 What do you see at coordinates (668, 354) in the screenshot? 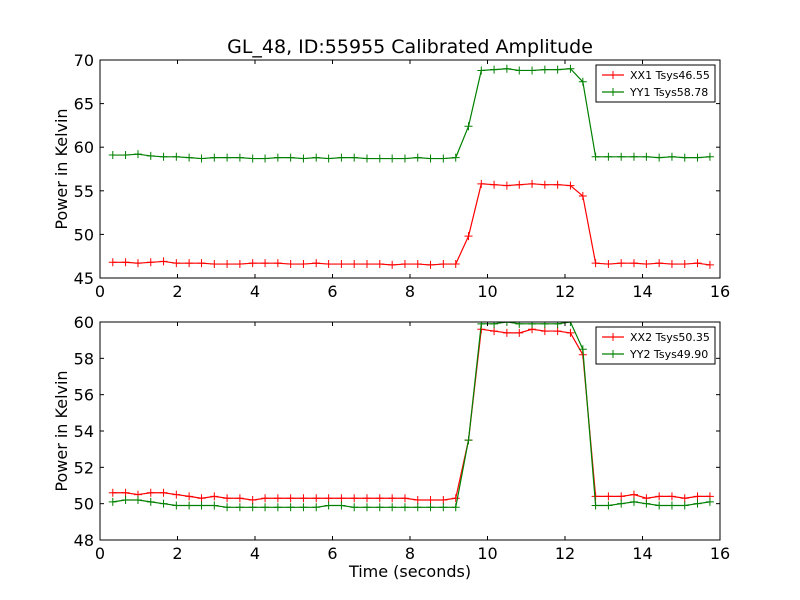
I see `legend-label: YY2 Tsys49.90` at bounding box center [668, 354].